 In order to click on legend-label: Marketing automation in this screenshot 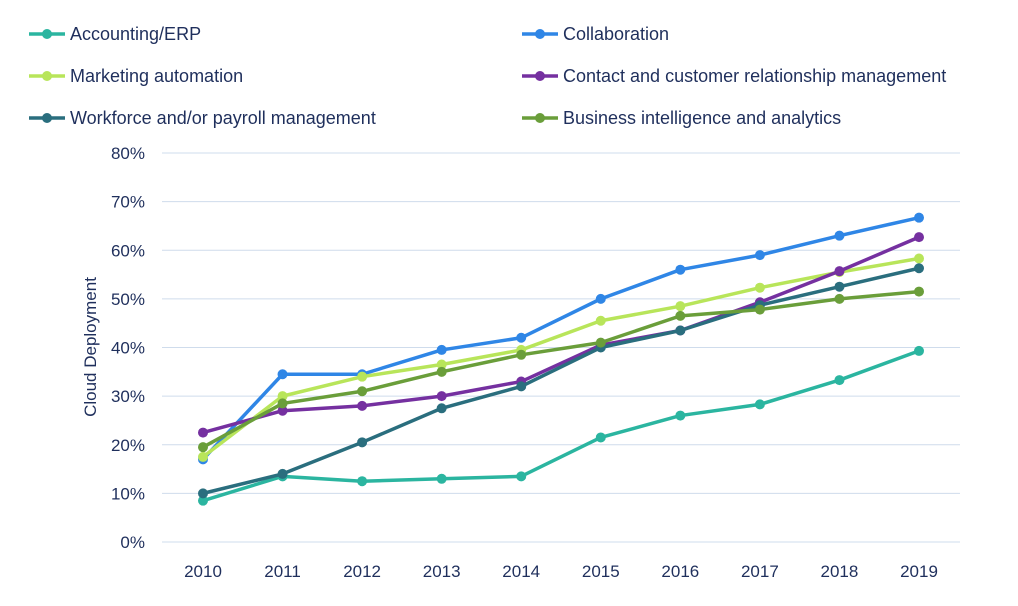, I will do `click(156, 76)`.